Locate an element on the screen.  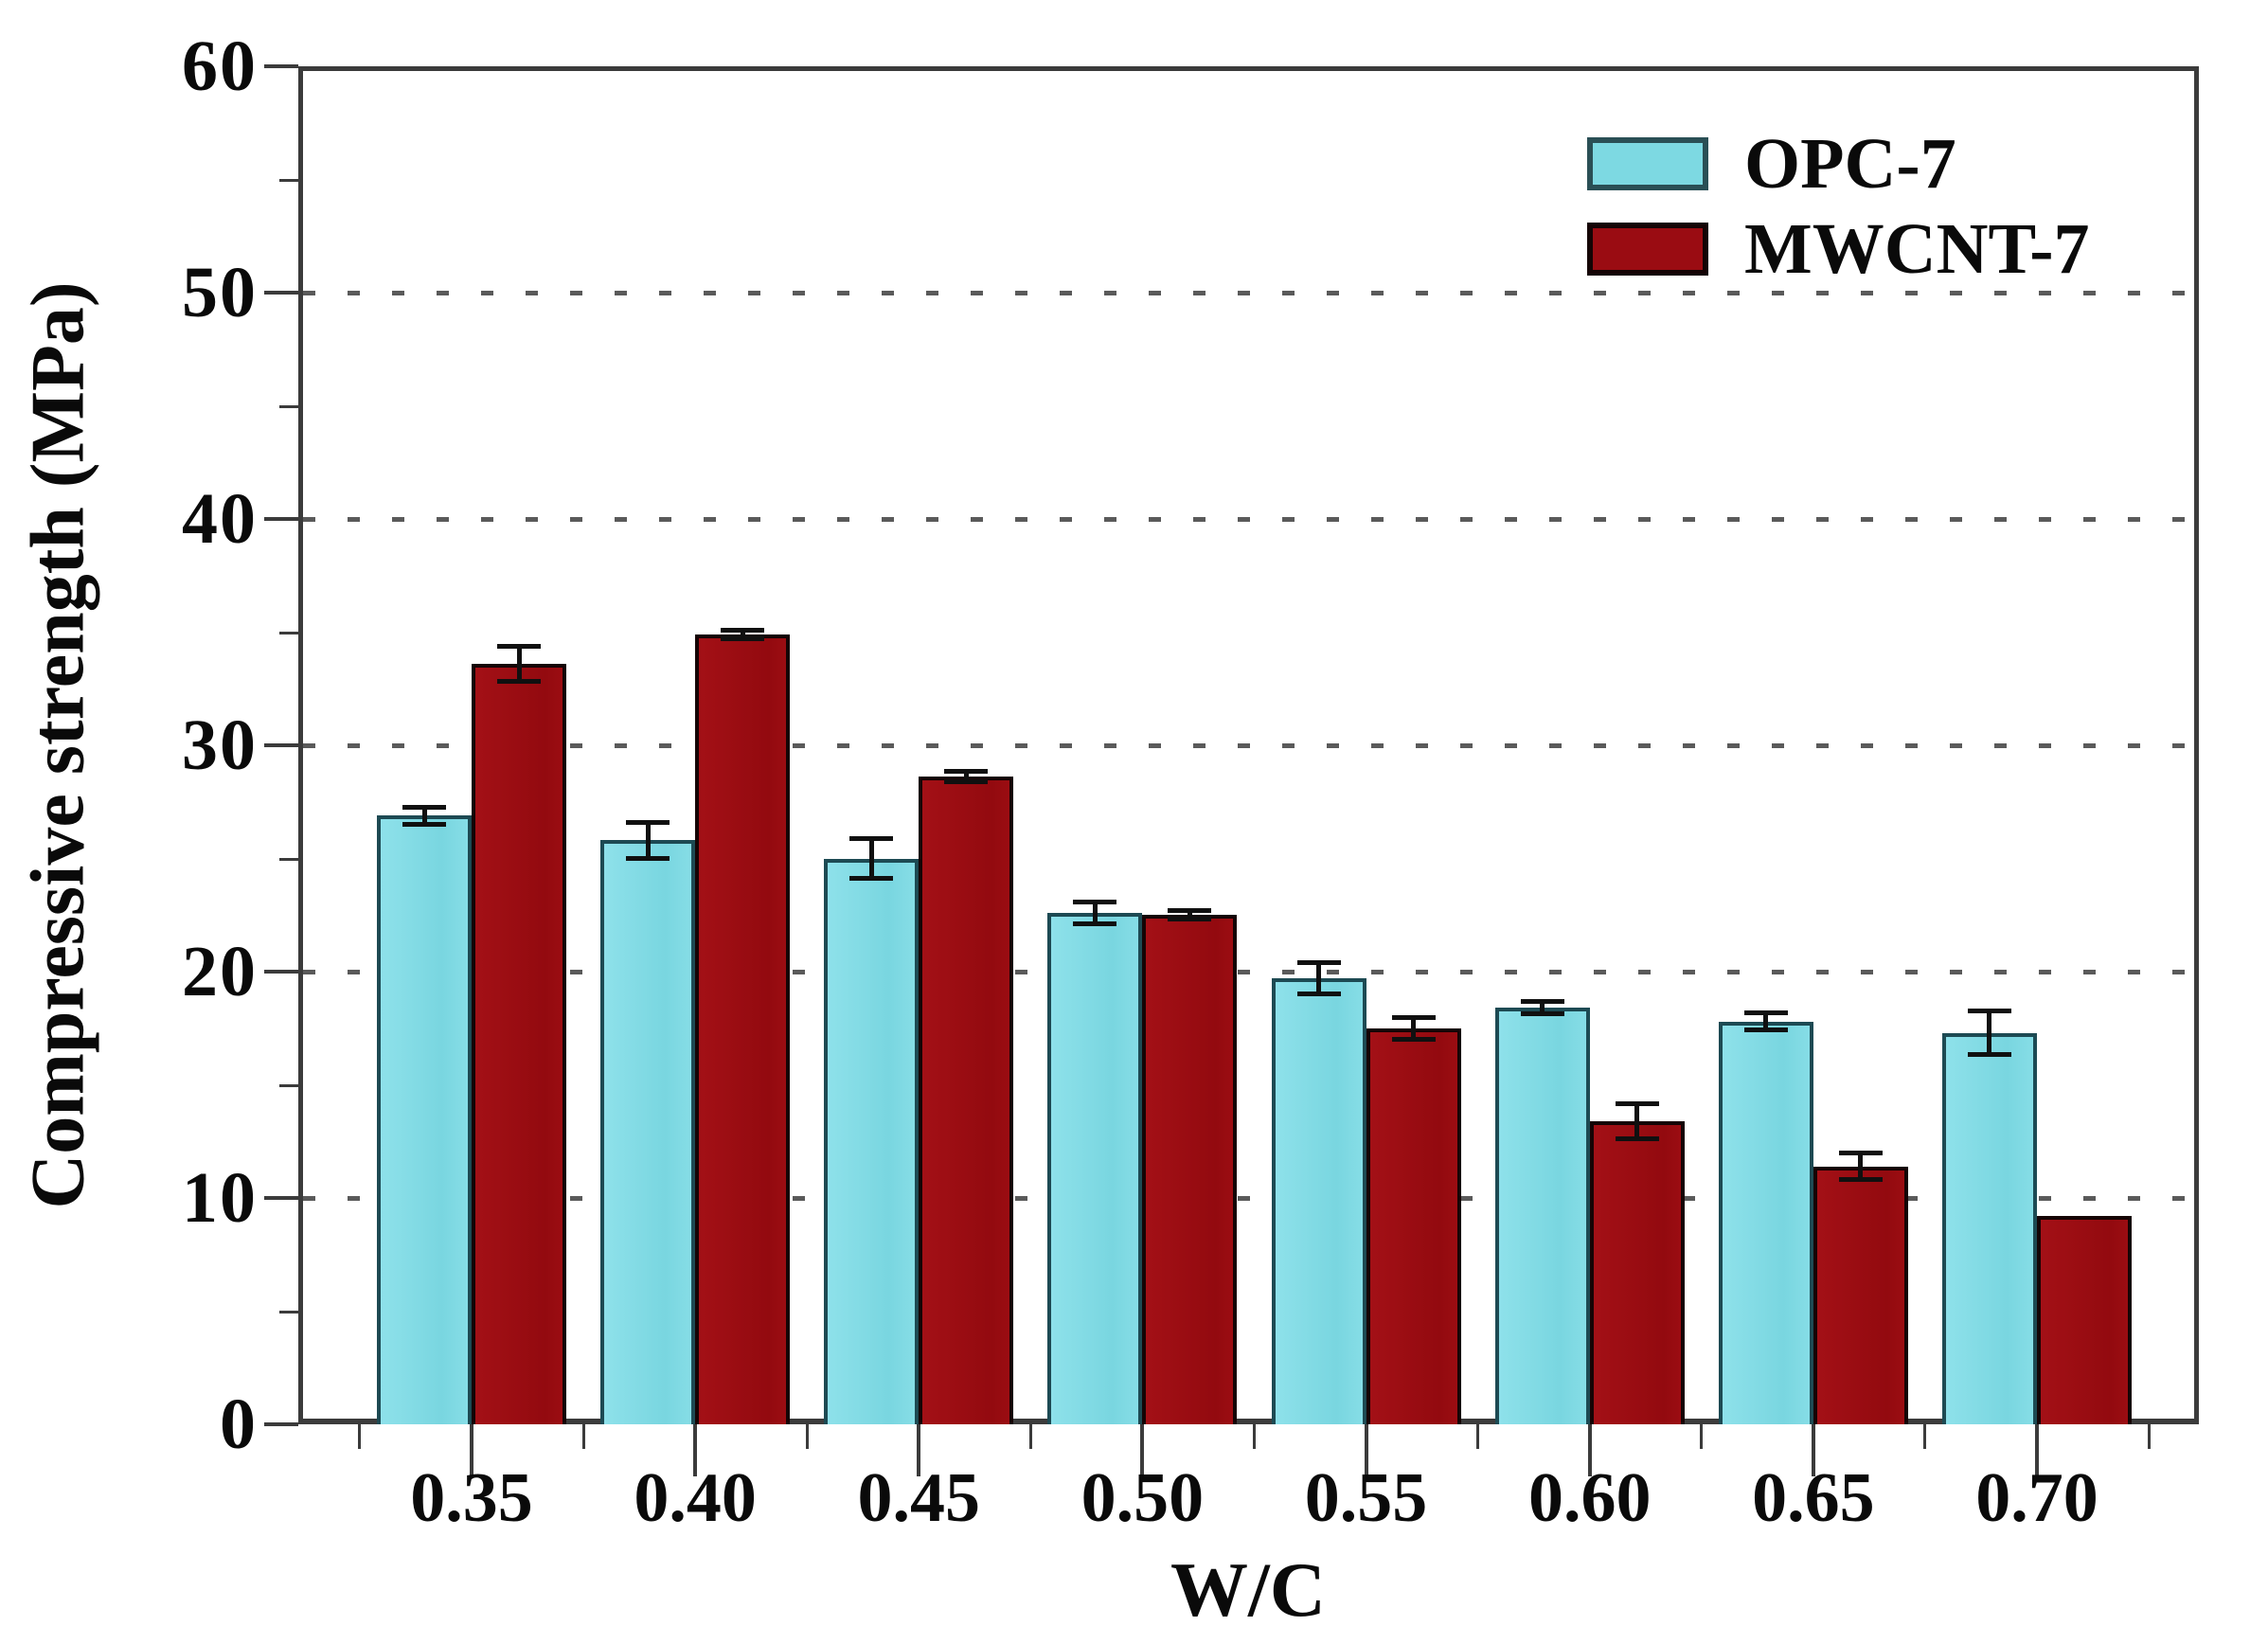
y-tick-label-30: 30 is located at coordinates (220, 745).